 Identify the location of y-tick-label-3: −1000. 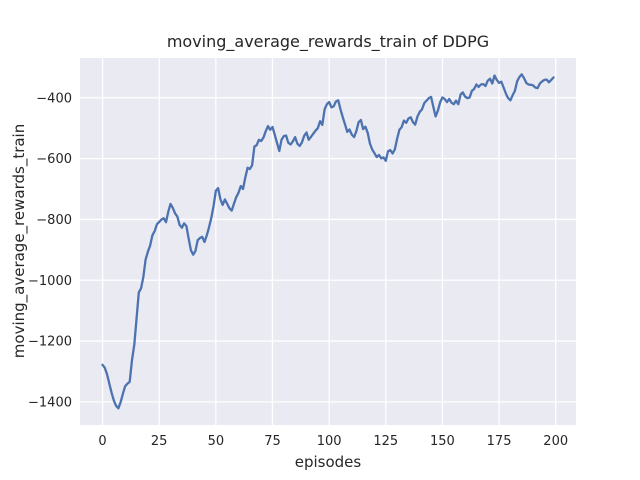
(50, 281).